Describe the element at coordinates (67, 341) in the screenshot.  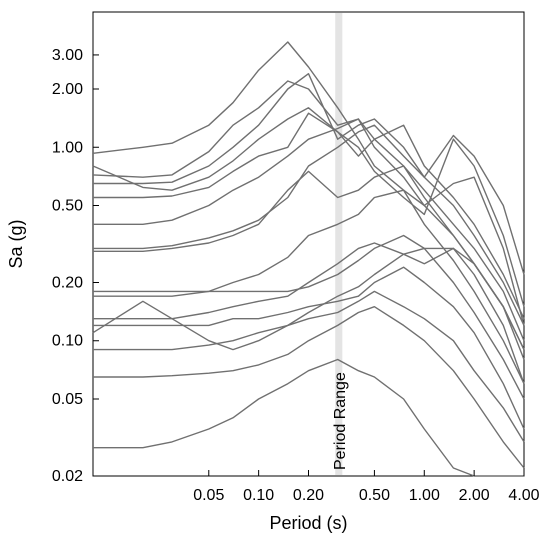
I see `y-tick-label: 0.10` at that location.